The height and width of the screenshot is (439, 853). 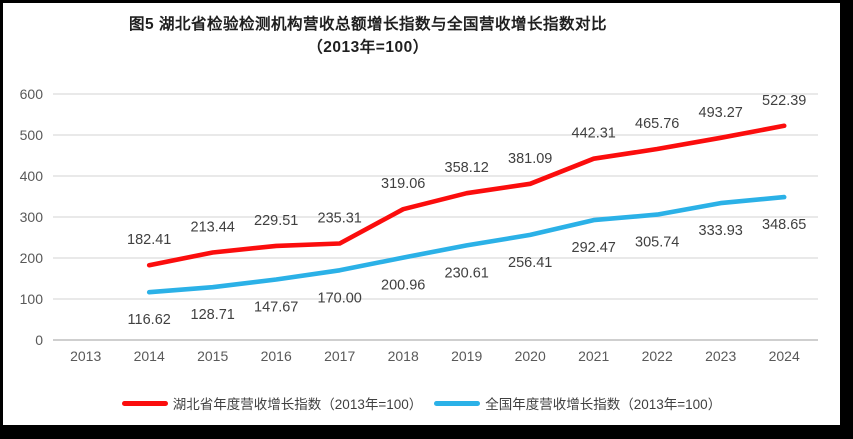 What do you see at coordinates (340, 219) in the screenshot?
I see `data-label: 235.31` at bounding box center [340, 219].